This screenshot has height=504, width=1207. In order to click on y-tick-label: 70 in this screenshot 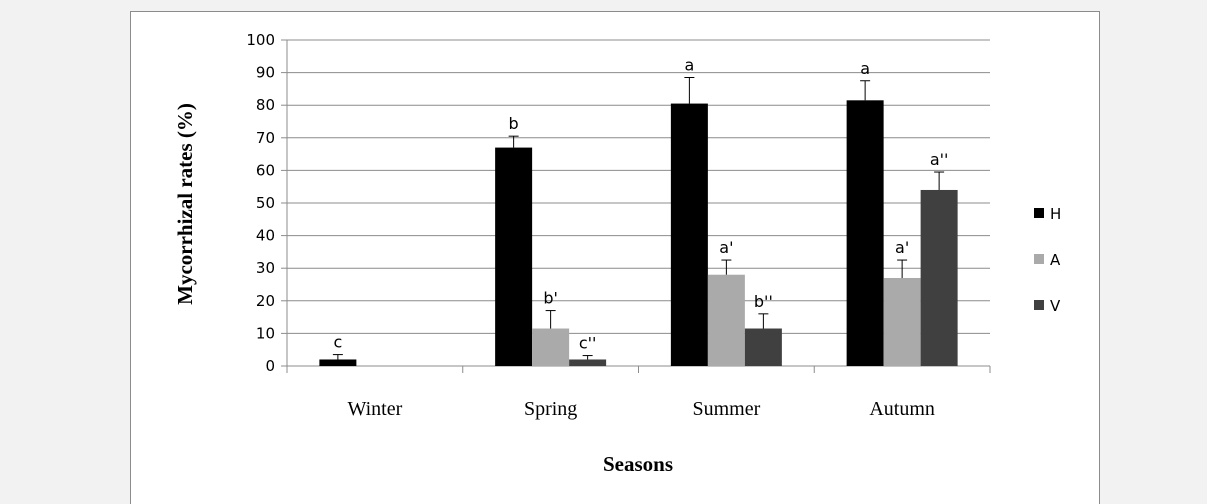, I will do `click(265, 138)`.